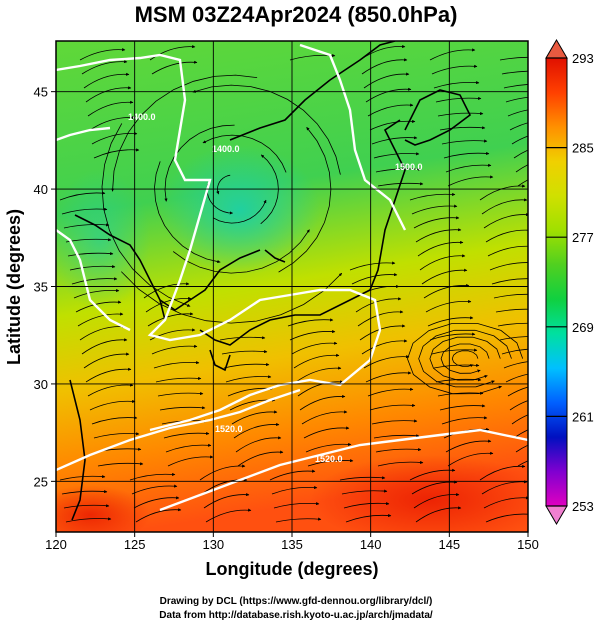 The width and height of the screenshot is (599, 625). Describe the element at coordinates (213, 544) in the screenshot. I see `x-tick-label: 130` at that location.